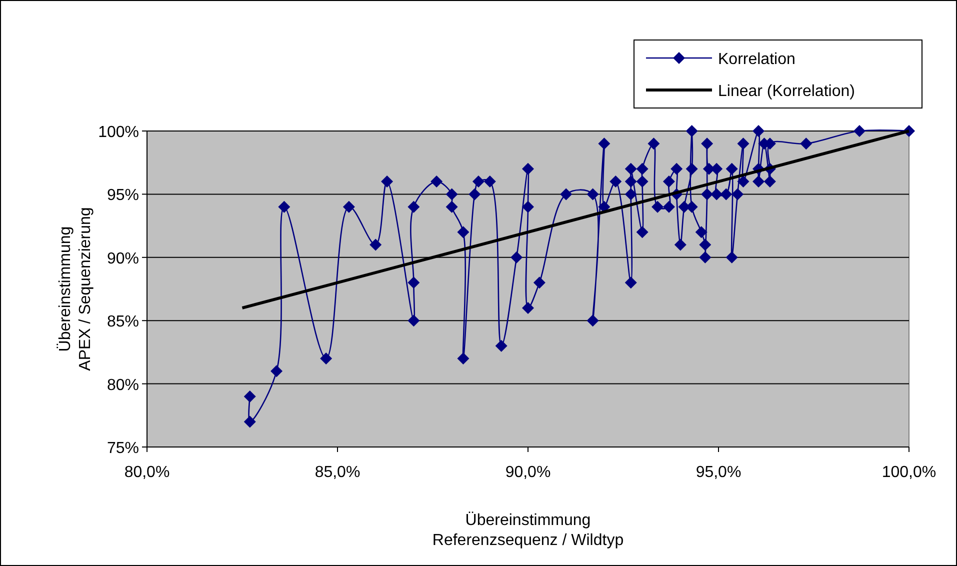 This screenshot has height=566, width=957. I want to click on legend-label: Korrelation, so click(757, 59).